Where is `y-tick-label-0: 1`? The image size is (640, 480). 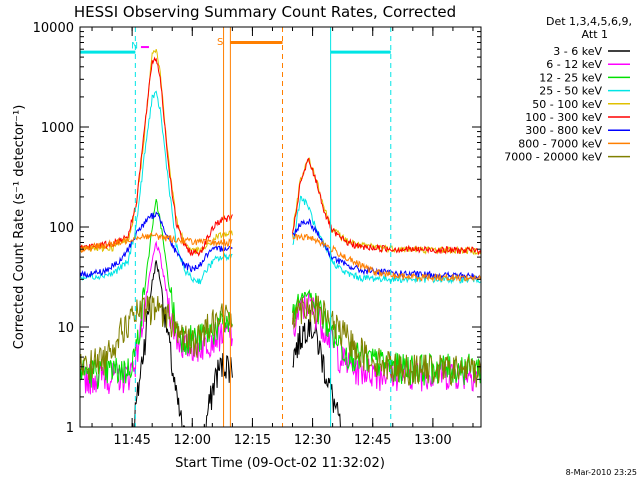
y-tick-label-0: 1 is located at coordinates (70, 428).